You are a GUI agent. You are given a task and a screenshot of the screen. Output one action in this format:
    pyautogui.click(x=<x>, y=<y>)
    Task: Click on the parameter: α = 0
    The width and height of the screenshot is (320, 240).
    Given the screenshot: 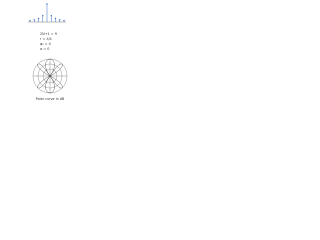 What is the action you would take?
    pyautogui.click(x=44, y=49)
    